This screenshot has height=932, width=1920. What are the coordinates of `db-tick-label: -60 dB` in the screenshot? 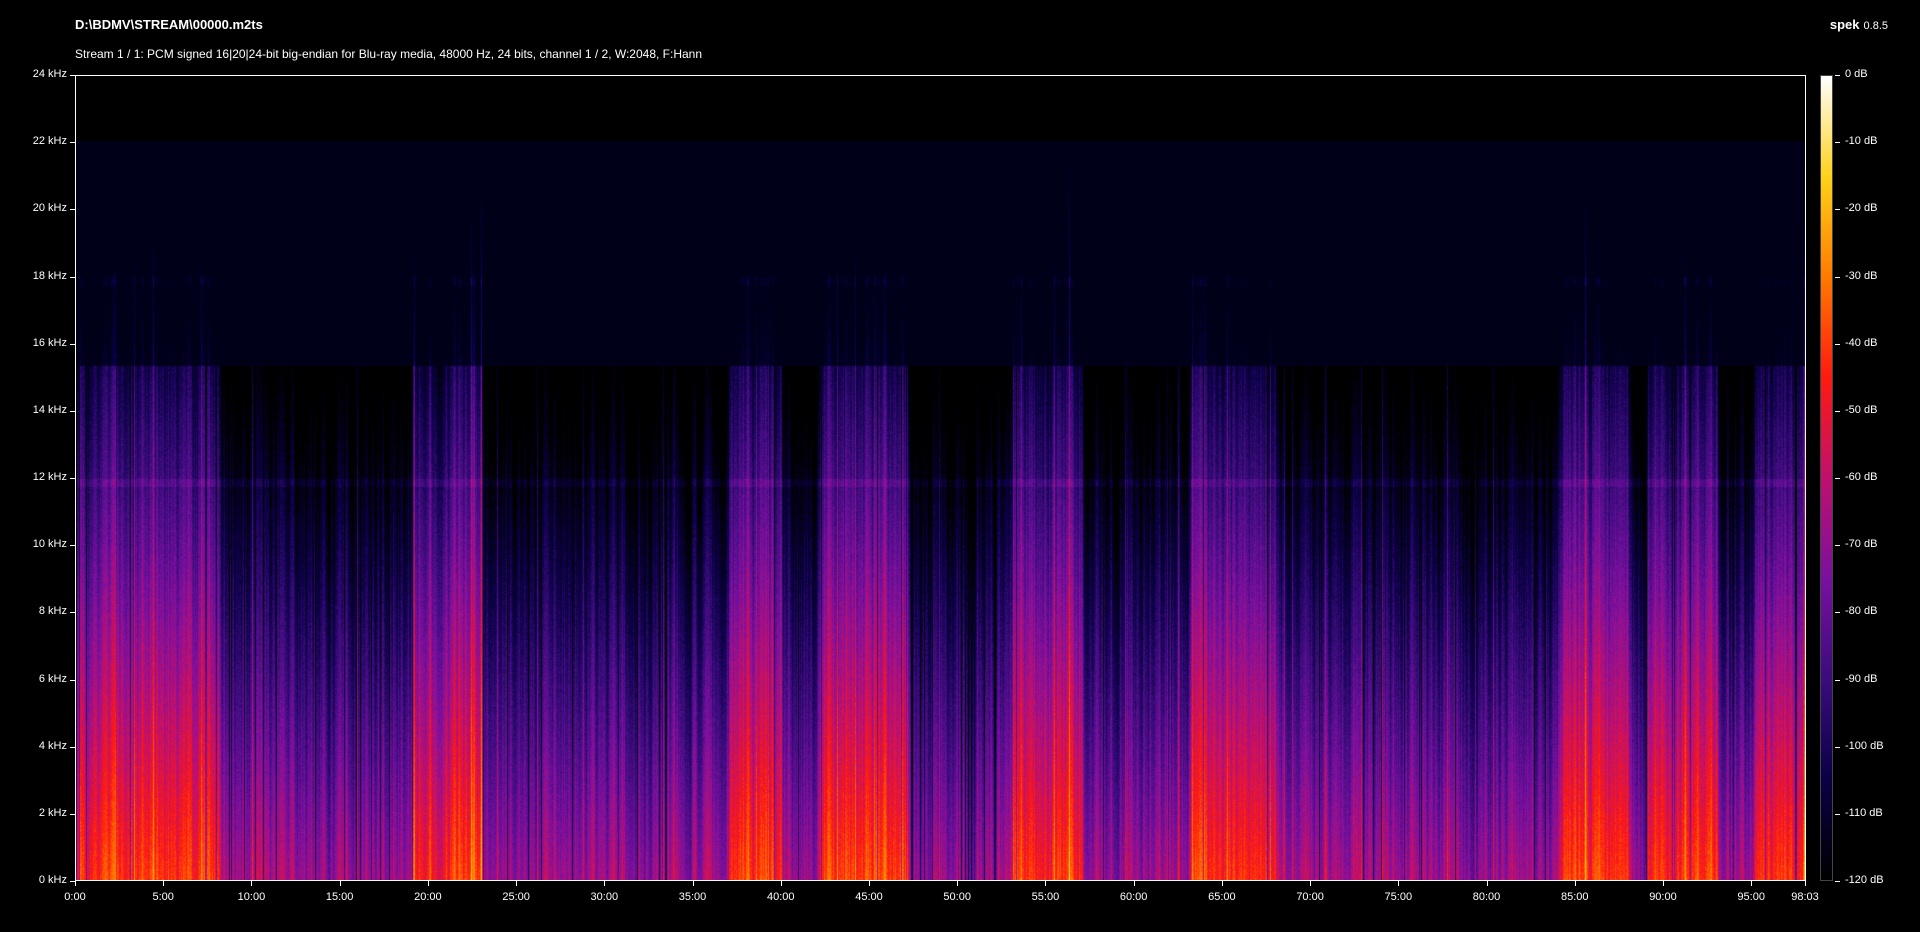 It's located at (1861, 477).